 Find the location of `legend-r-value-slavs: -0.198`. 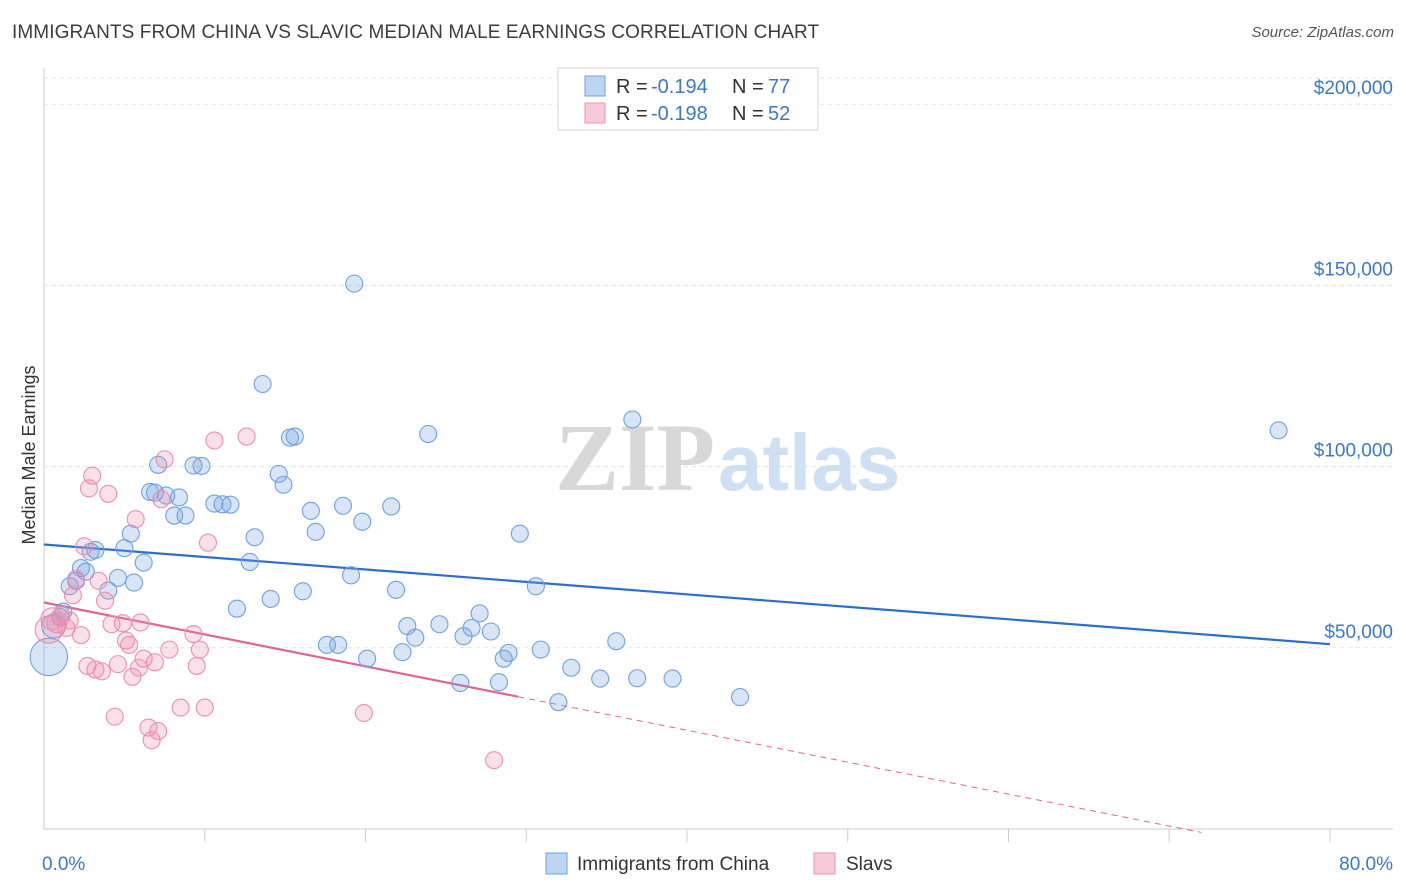

legend-r-value-slavs: -0.198 is located at coordinates (679, 114).